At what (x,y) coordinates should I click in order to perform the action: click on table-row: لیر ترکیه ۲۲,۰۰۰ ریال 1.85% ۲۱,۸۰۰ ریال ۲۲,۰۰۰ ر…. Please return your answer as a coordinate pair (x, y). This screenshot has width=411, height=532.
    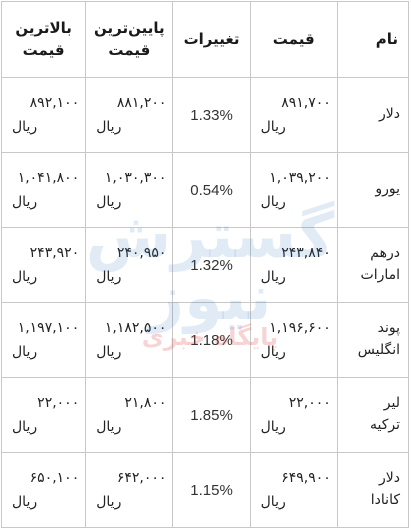
    Looking at the image, I should click on (205, 415).